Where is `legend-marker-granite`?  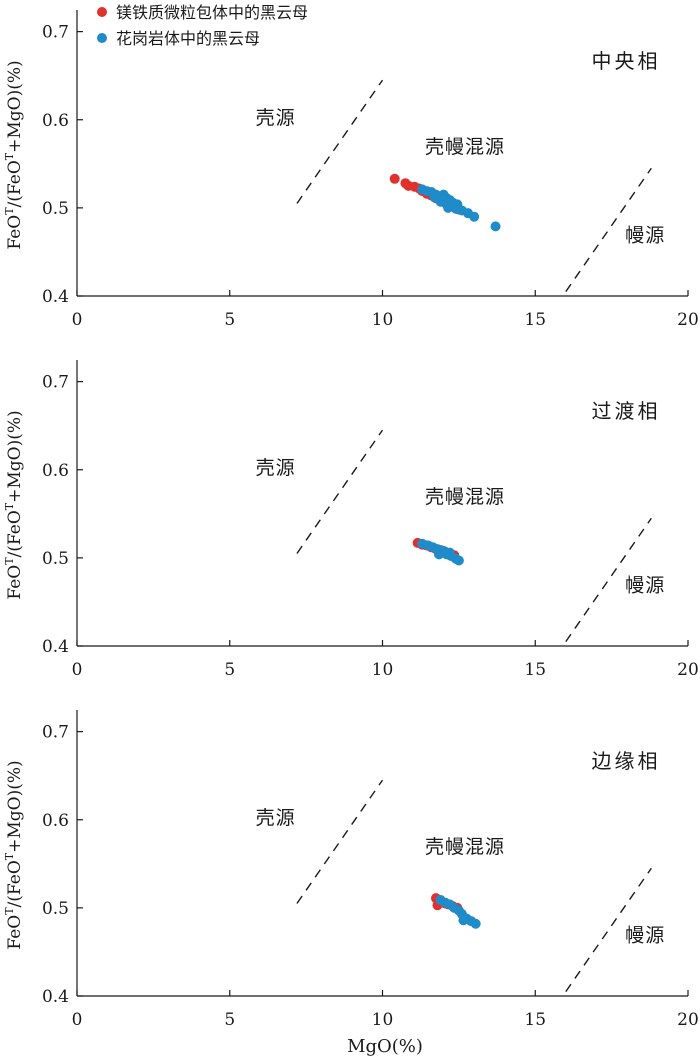
legend-marker-granite is located at coordinates (102, 38).